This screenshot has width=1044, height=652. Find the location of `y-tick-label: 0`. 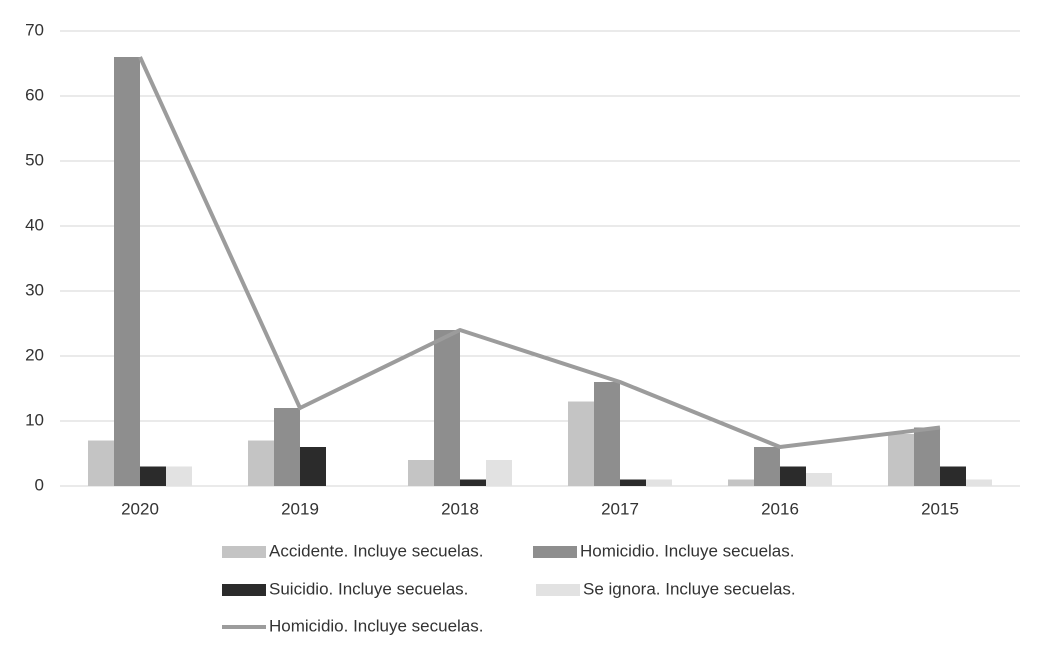

y-tick-label: 0 is located at coordinates (39, 484).